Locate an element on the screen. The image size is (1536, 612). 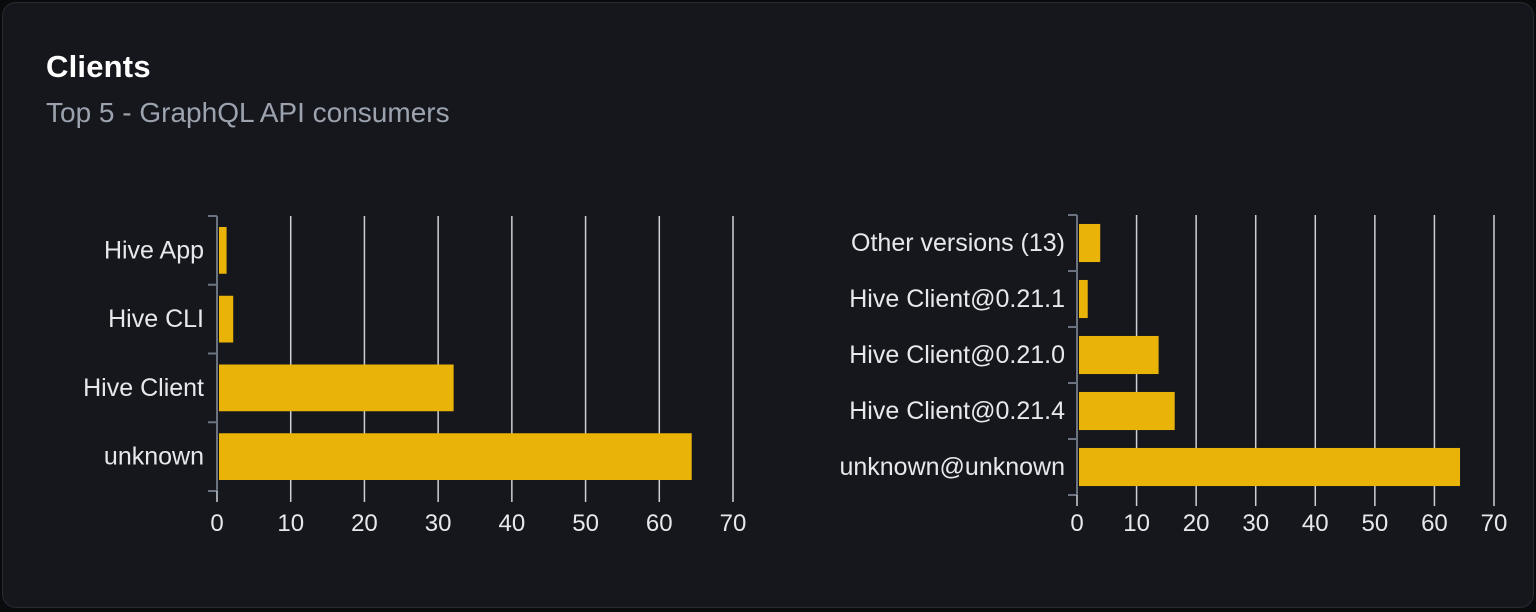
category-label: unknown is located at coordinates (154, 457).